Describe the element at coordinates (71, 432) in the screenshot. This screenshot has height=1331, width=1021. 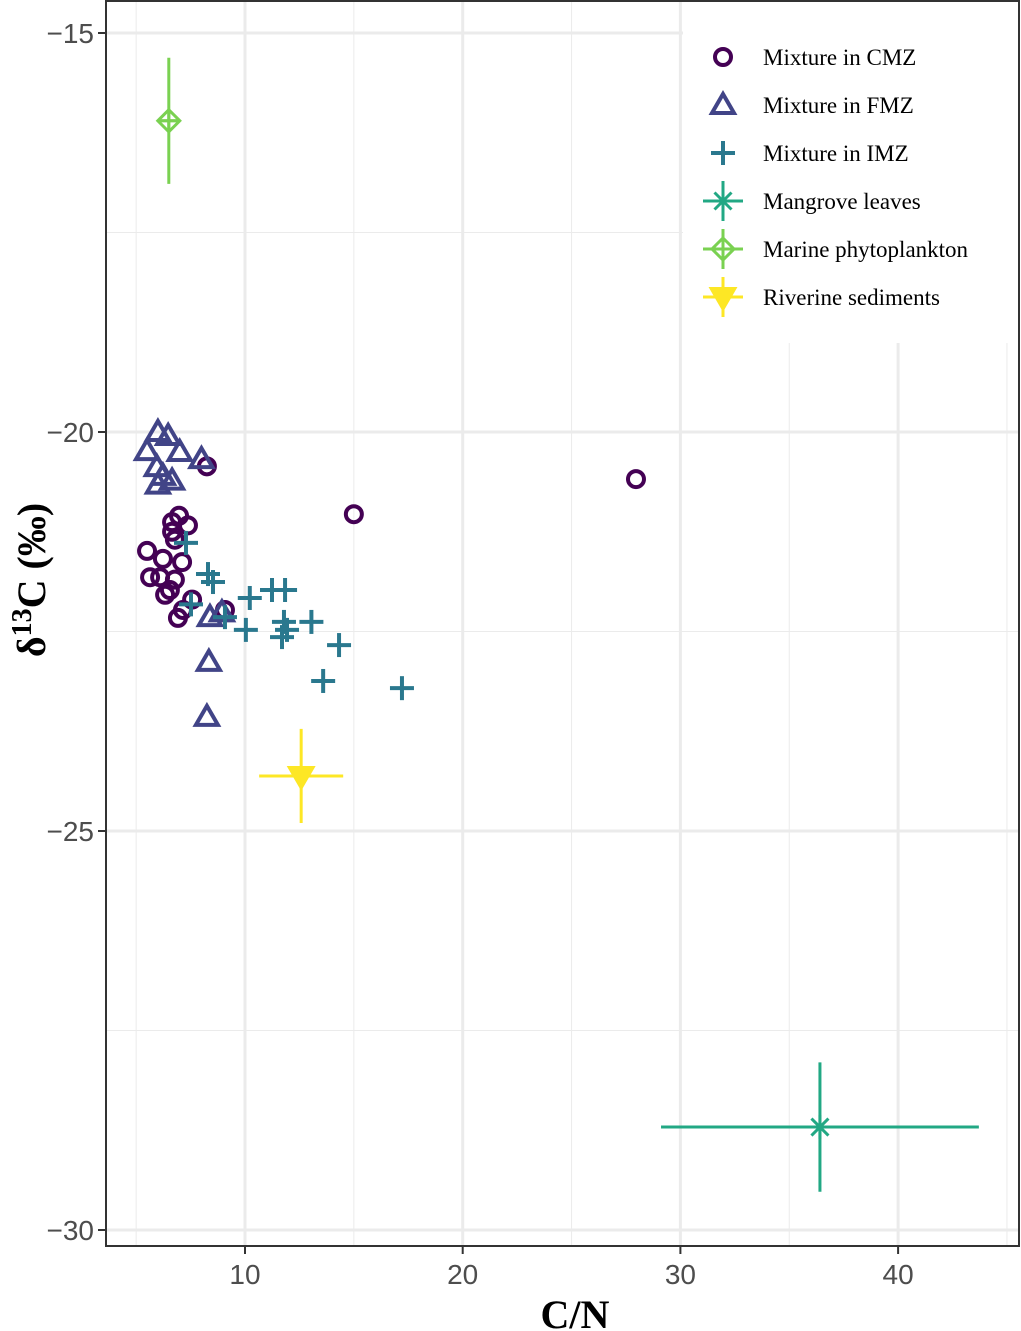
I see `y-tick-label: −20` at that location.